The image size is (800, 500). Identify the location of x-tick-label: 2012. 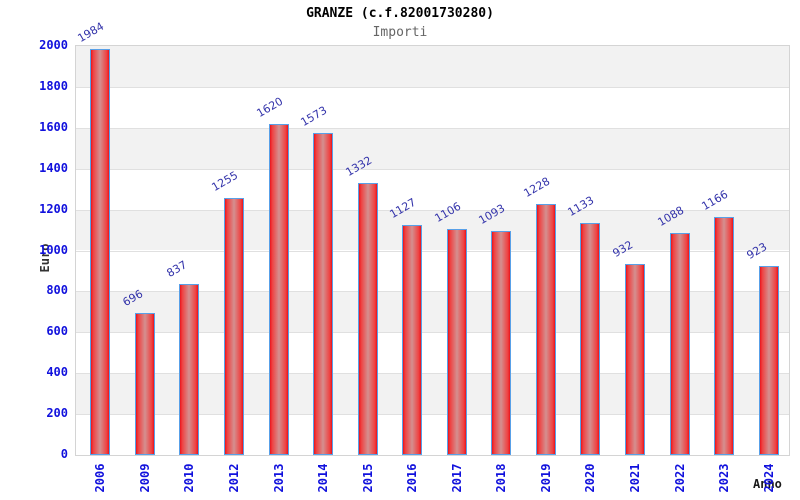
(233, 478).